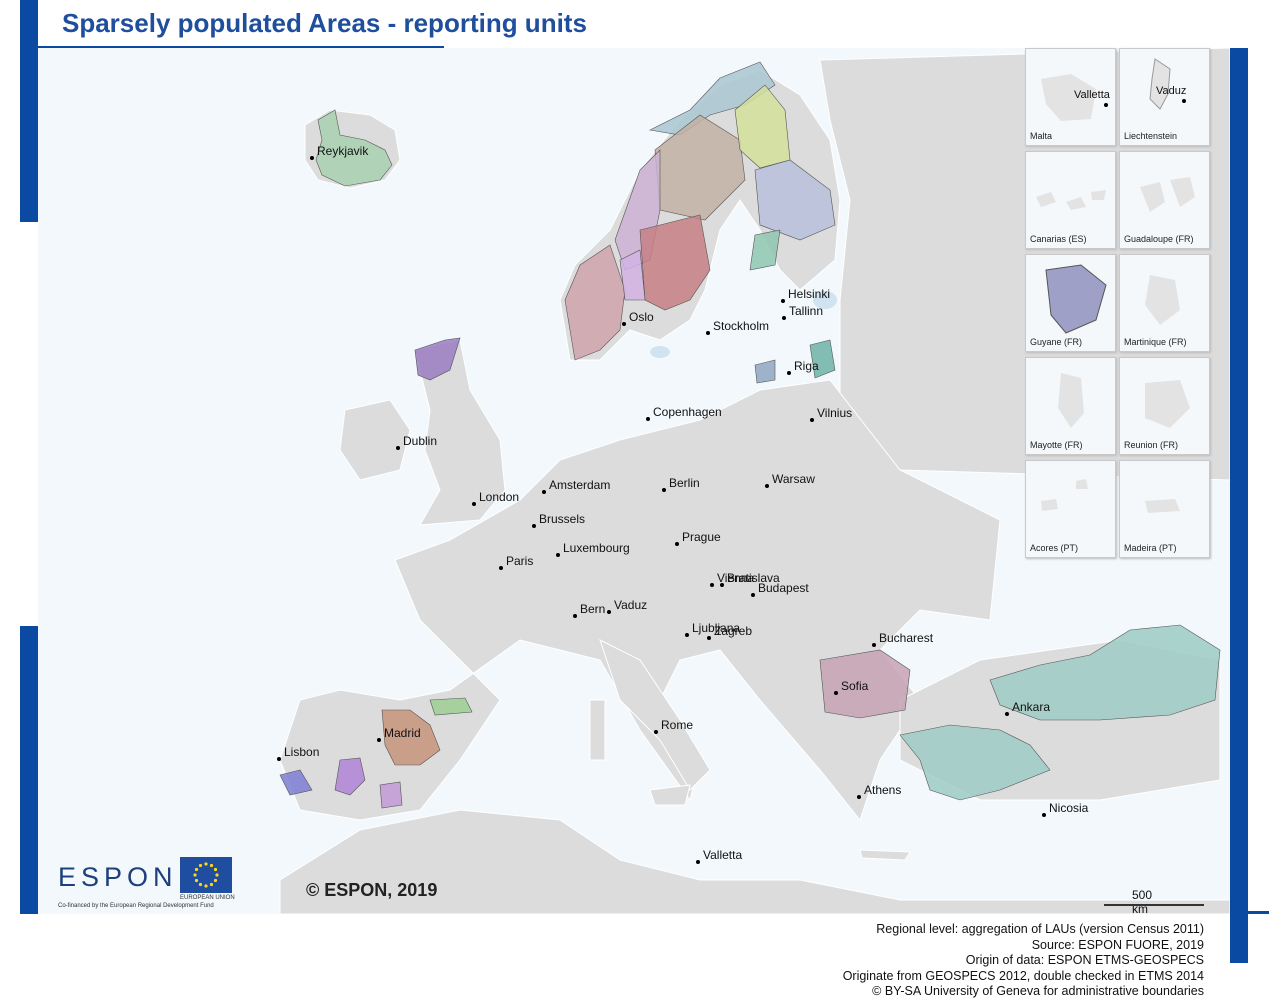 Image resolution: width=1269 pixels, height=1000 pixels. I want to click on city-zagreb: Zagreb, so click(730, 632).